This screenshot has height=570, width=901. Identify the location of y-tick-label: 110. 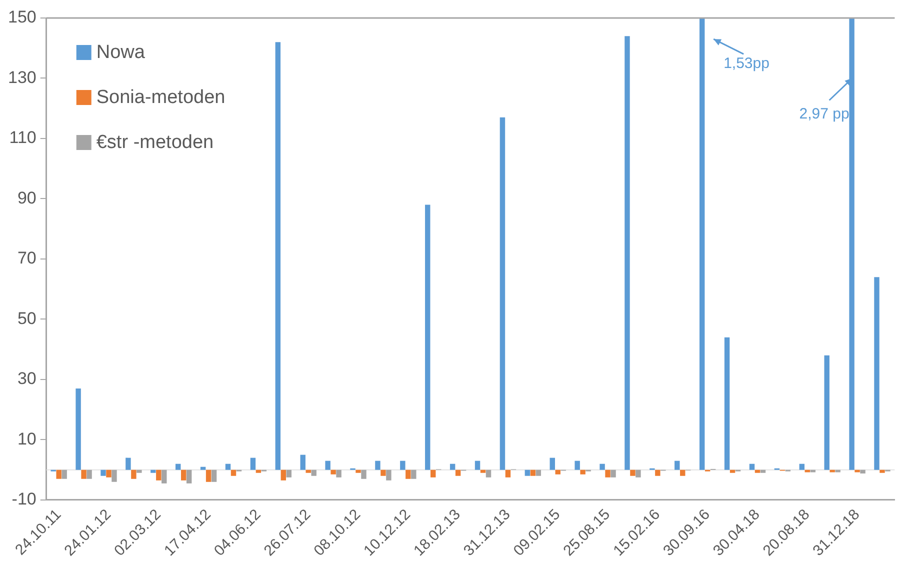
(22, 138).